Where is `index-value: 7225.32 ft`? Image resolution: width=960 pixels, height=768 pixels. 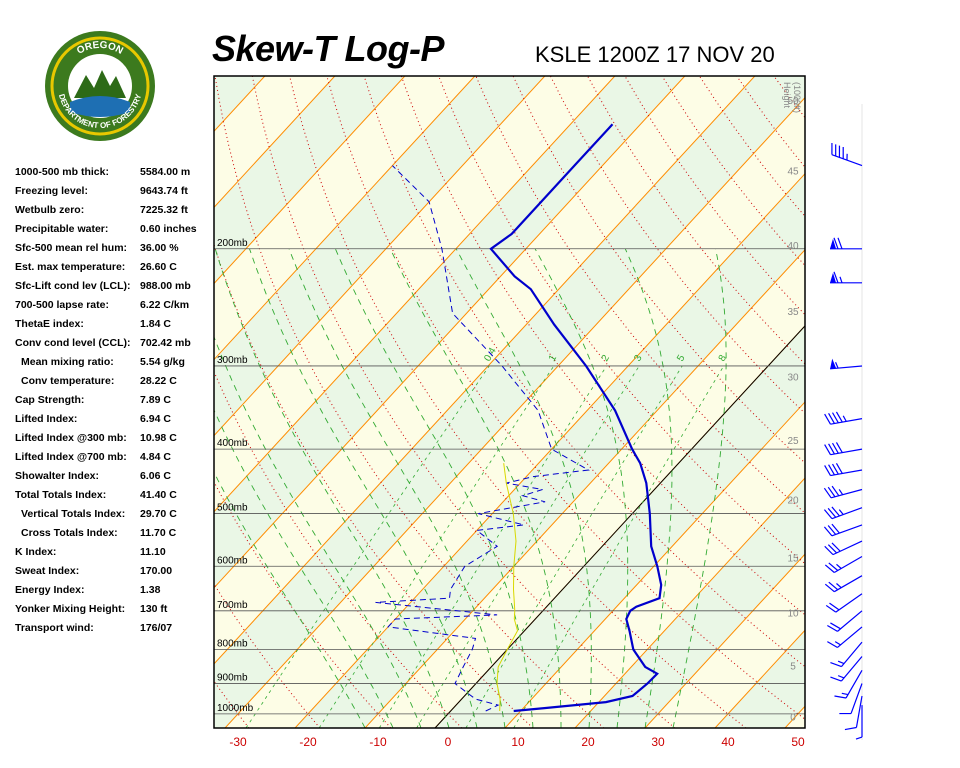 index-value: 7225.32 ft is located at coordinates (164, 210).